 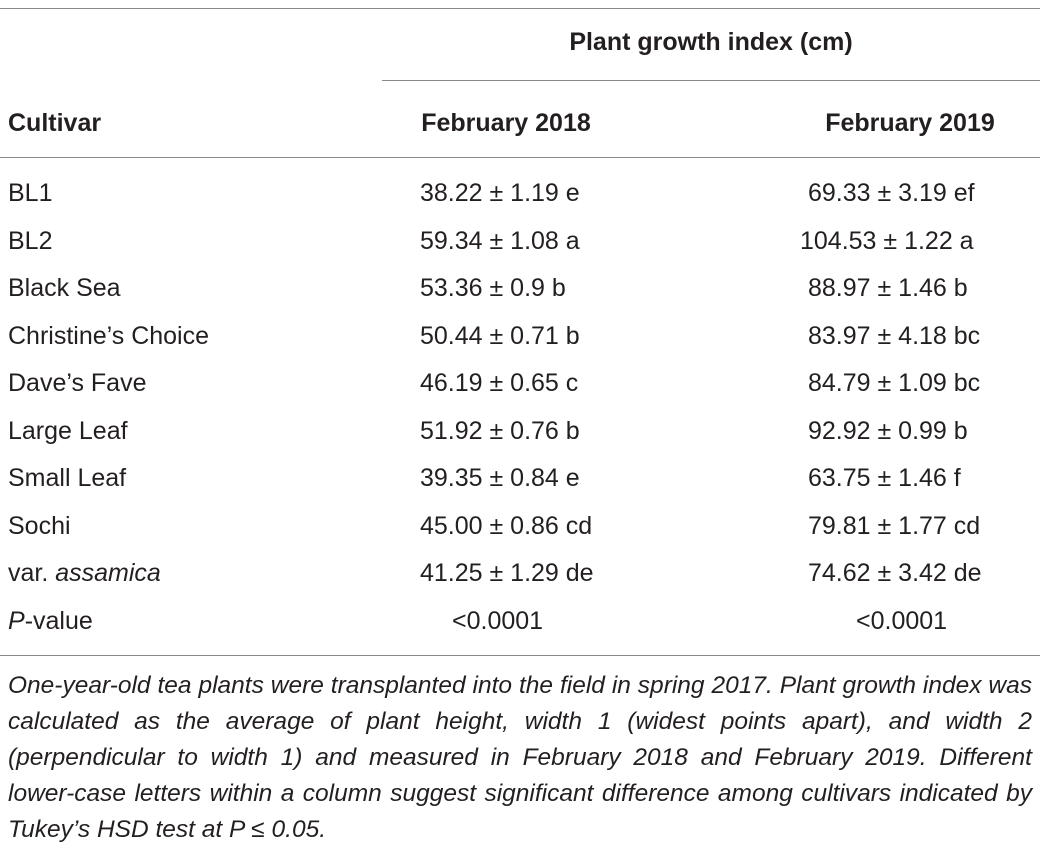 I want to click on table-row: Sochi 45.00 ± 0.86 cd 79.81 ± 1.77 cd, so click(x=520, y=527).